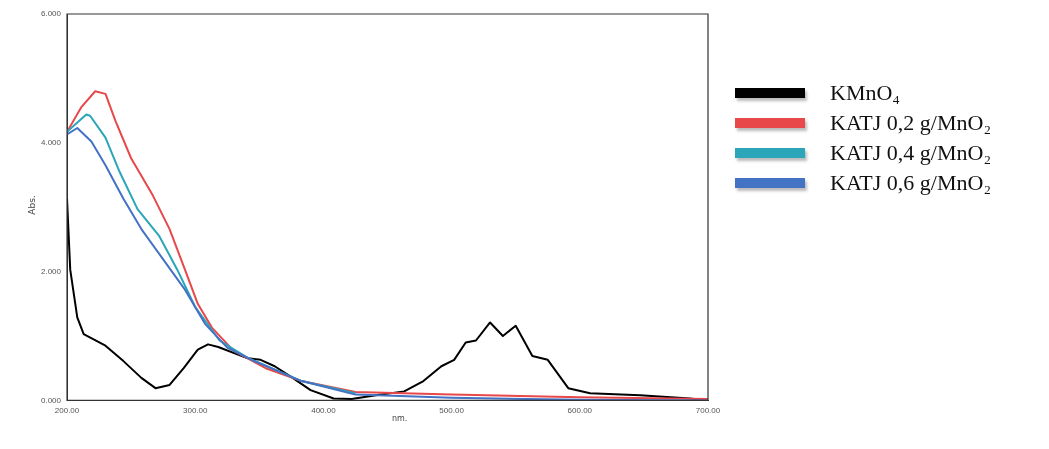 The height and width of the screenshot is (449, 1049). What do you see at coordinates (67, 411) in the screenshot?
I see `x-tick-label: 200.00` at bounding box center [67, 411].